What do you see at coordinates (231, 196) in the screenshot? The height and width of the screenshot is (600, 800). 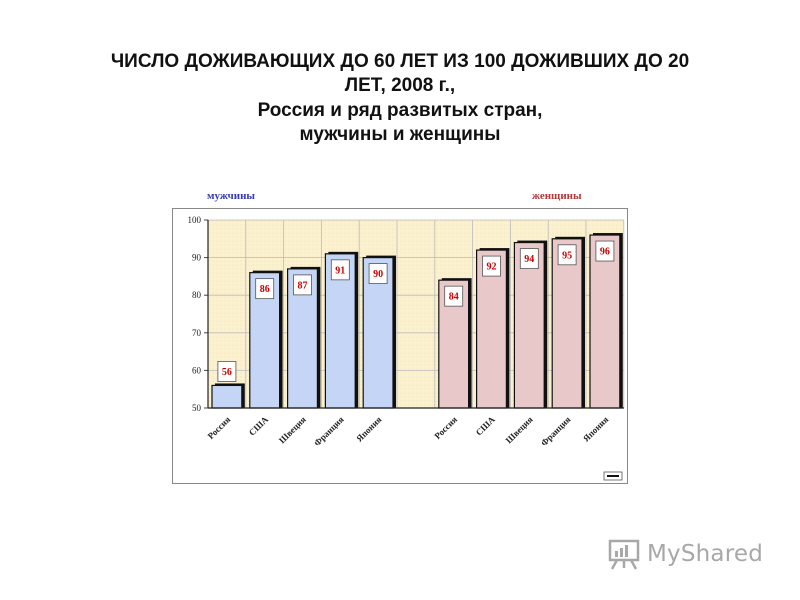 I see `men-group-label: мужчины` at bounding box center [231, 196].